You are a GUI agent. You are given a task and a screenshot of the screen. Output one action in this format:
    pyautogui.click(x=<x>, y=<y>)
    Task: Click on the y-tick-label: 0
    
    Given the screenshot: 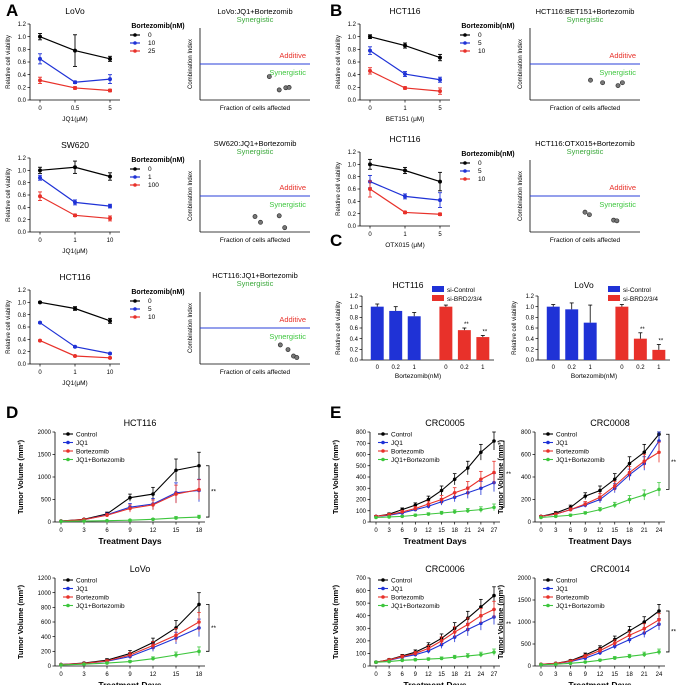 What is the action you would take?
    pyautogui.click(x=365, y=523)
    